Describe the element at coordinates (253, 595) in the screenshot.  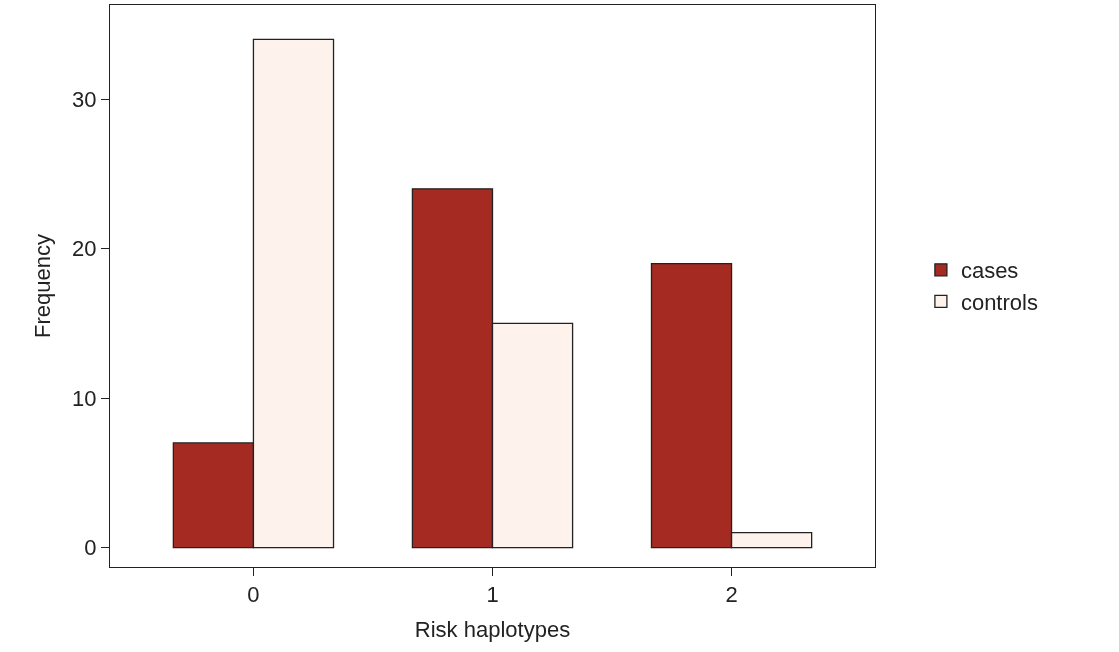
I see `x-tick-label: 0` at that location.